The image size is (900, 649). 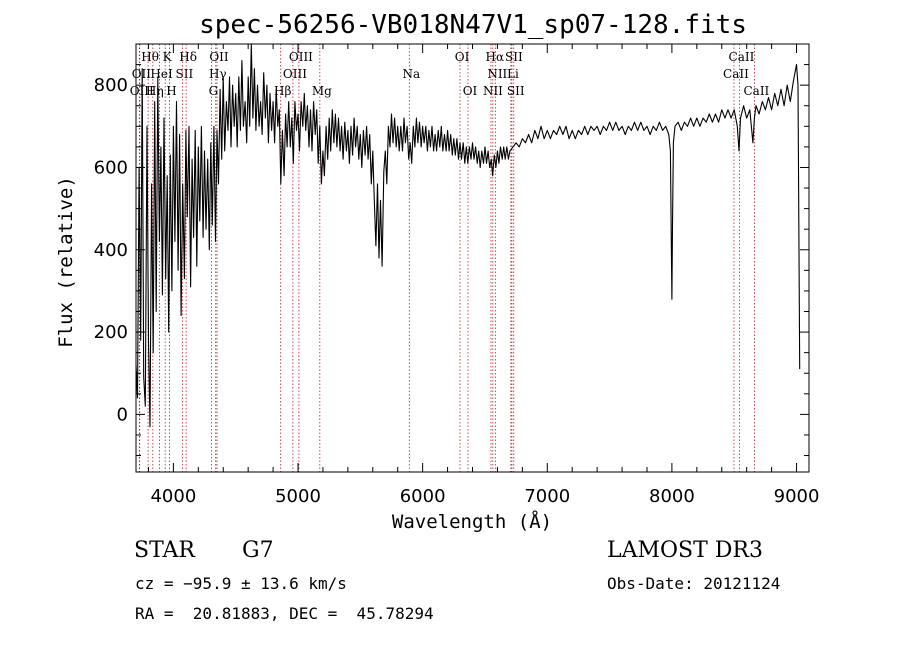 I want to click on y-tick-label: 800, so click(x=111, y=85).